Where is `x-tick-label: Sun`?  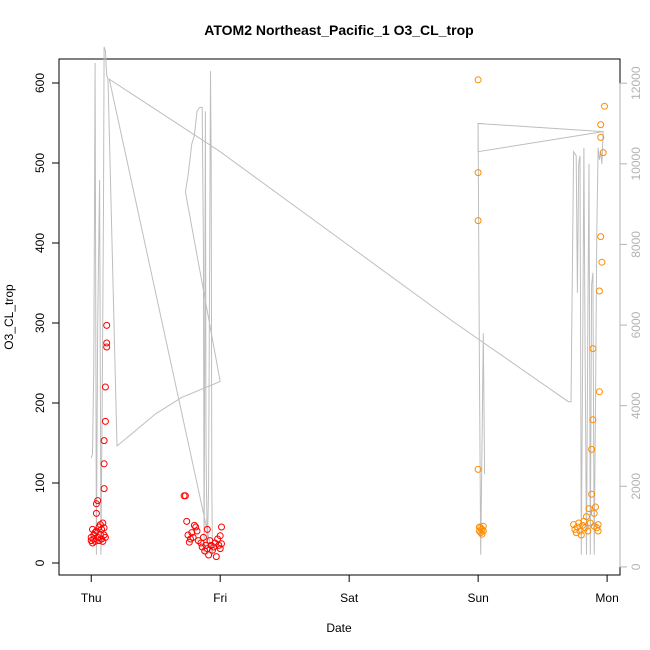
x-tick-label: Sun is located at coordinates (477, 598).